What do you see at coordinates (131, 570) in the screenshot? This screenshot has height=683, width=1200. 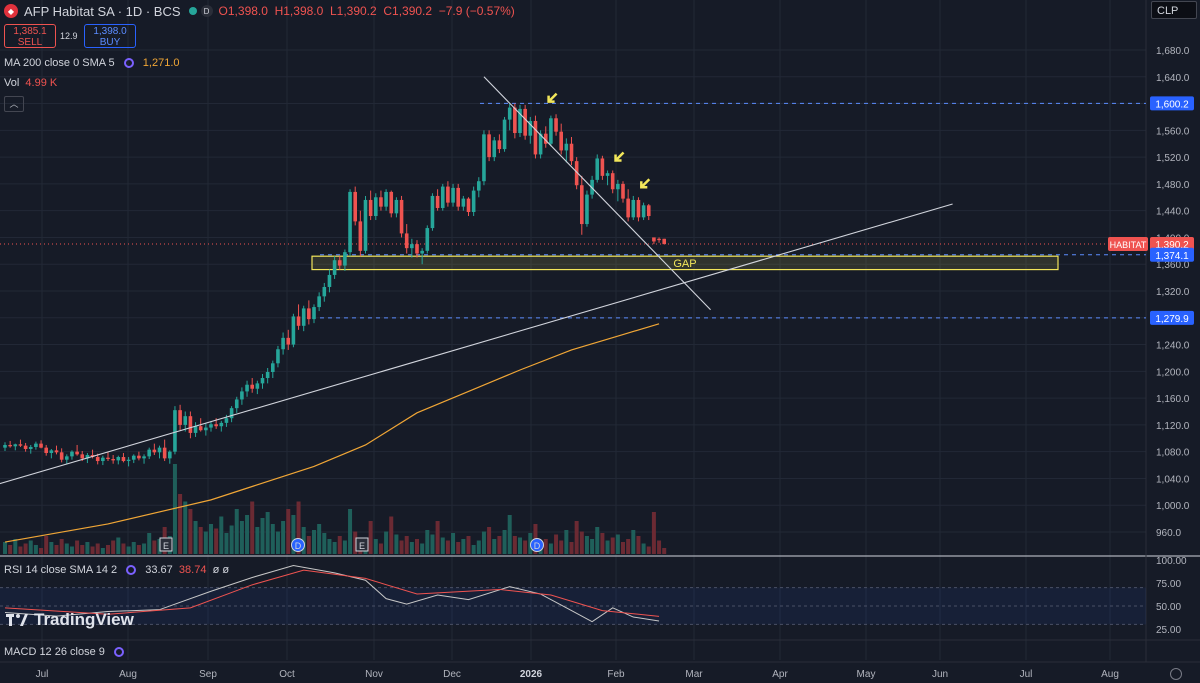 I see `rsi-settings-icon` at bounding box center [131, 570].